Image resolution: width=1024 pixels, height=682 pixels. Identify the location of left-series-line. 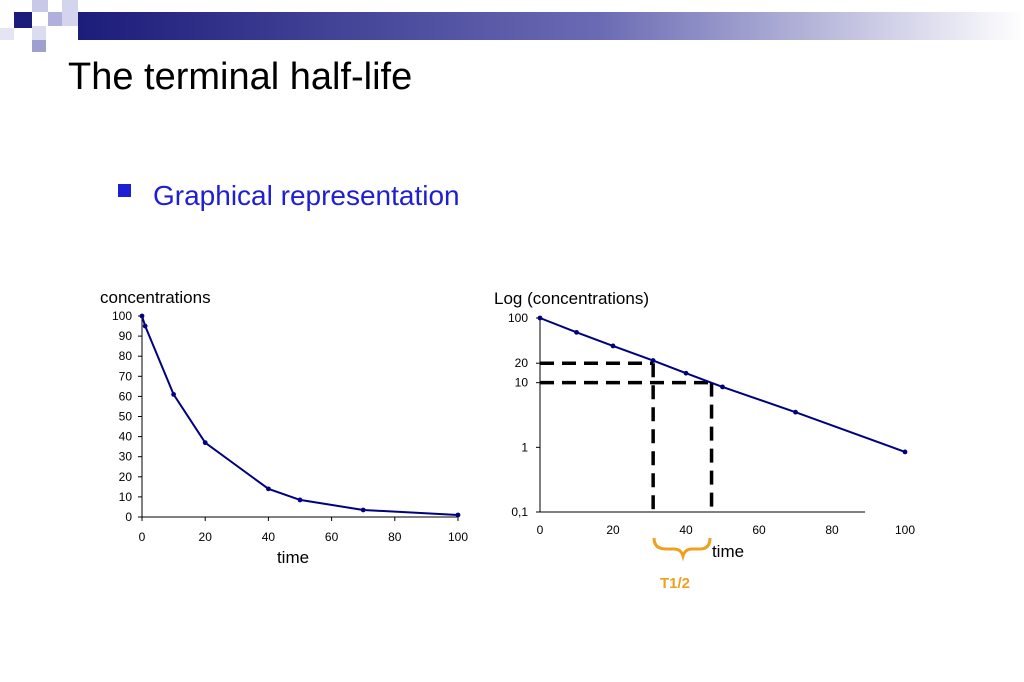
(300, 415).